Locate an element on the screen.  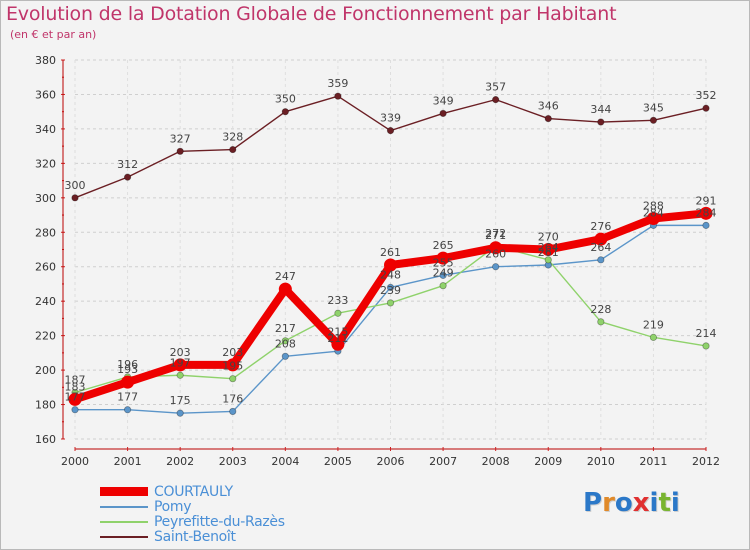
logo-letter: r is located at coordinates (608, 503).